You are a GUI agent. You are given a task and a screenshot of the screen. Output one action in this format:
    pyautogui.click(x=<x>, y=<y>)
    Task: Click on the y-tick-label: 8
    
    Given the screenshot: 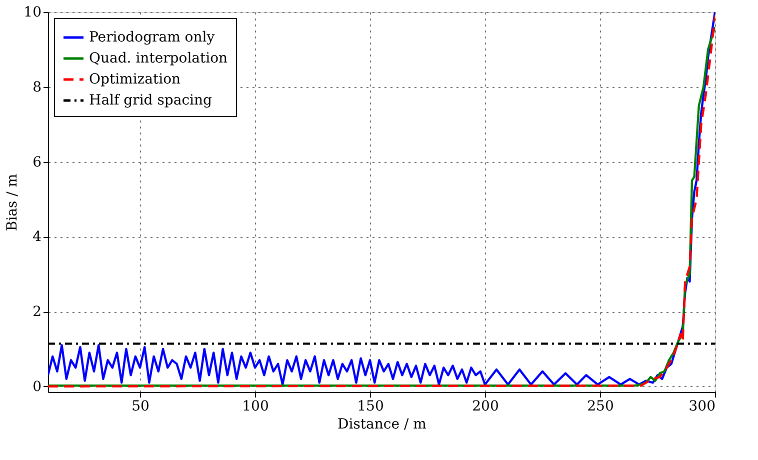 What is the action you would take?
    pyautogui.click(x=37, y=87)
    